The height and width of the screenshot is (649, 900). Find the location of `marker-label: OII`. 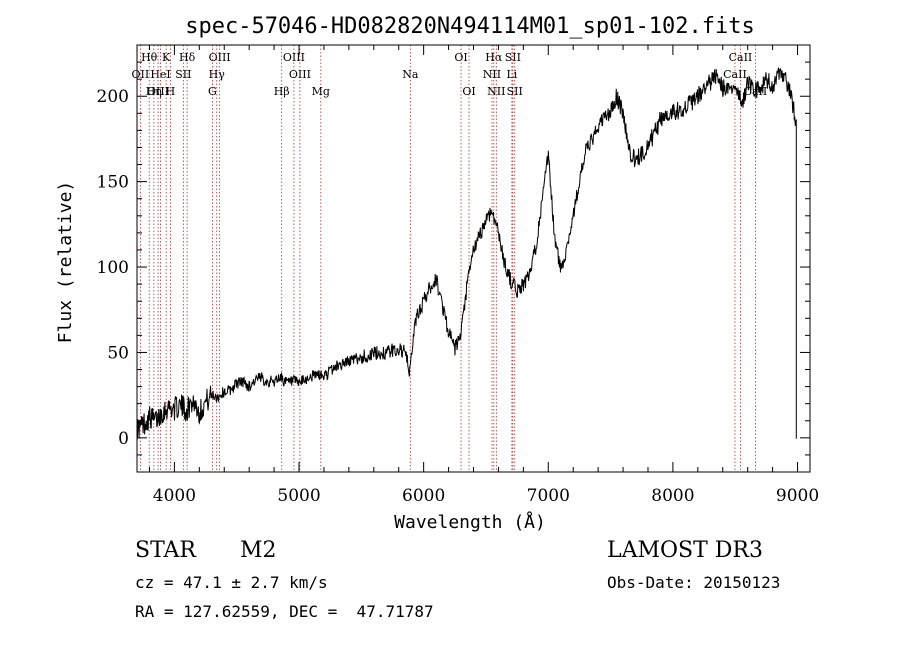

marker-label: OII is located at coordinates (141, 74).